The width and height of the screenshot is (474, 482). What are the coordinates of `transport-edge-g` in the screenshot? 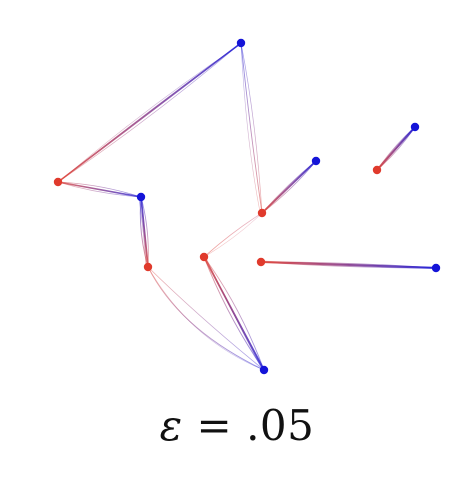 It's located at (289, 187).